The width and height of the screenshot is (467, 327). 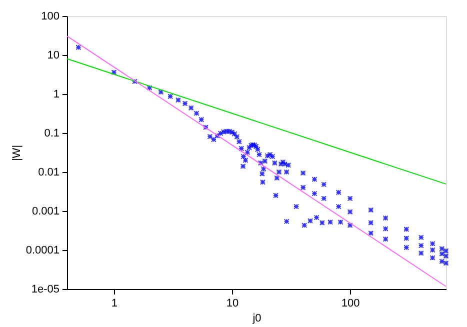 What do you see at coordinates (49, 172) in the screenshot?
I see `y-tick-label: 0.01` at bounding box center [49, 172].